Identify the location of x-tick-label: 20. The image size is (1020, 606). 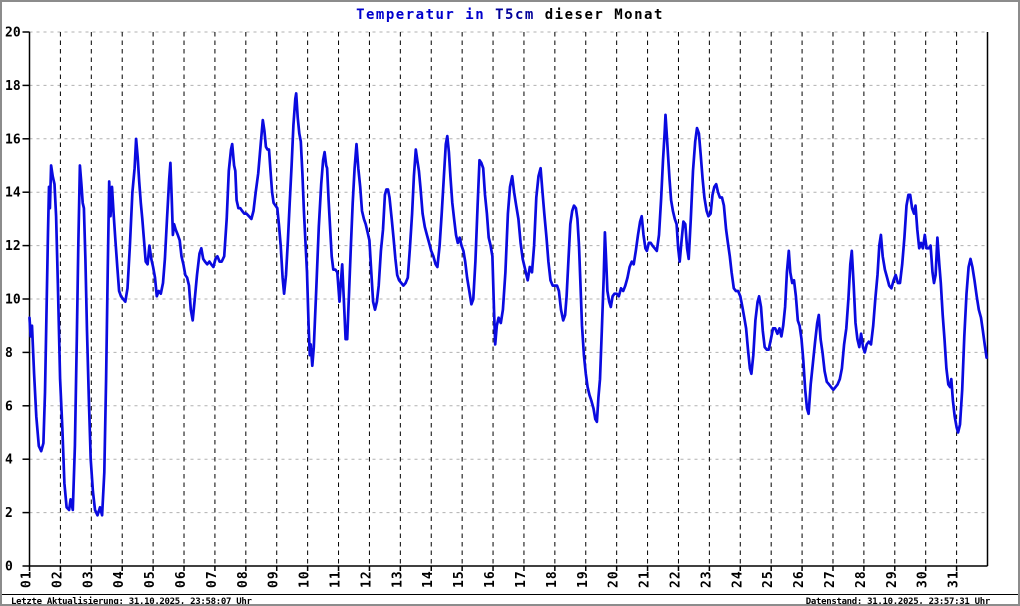
(614, 579).